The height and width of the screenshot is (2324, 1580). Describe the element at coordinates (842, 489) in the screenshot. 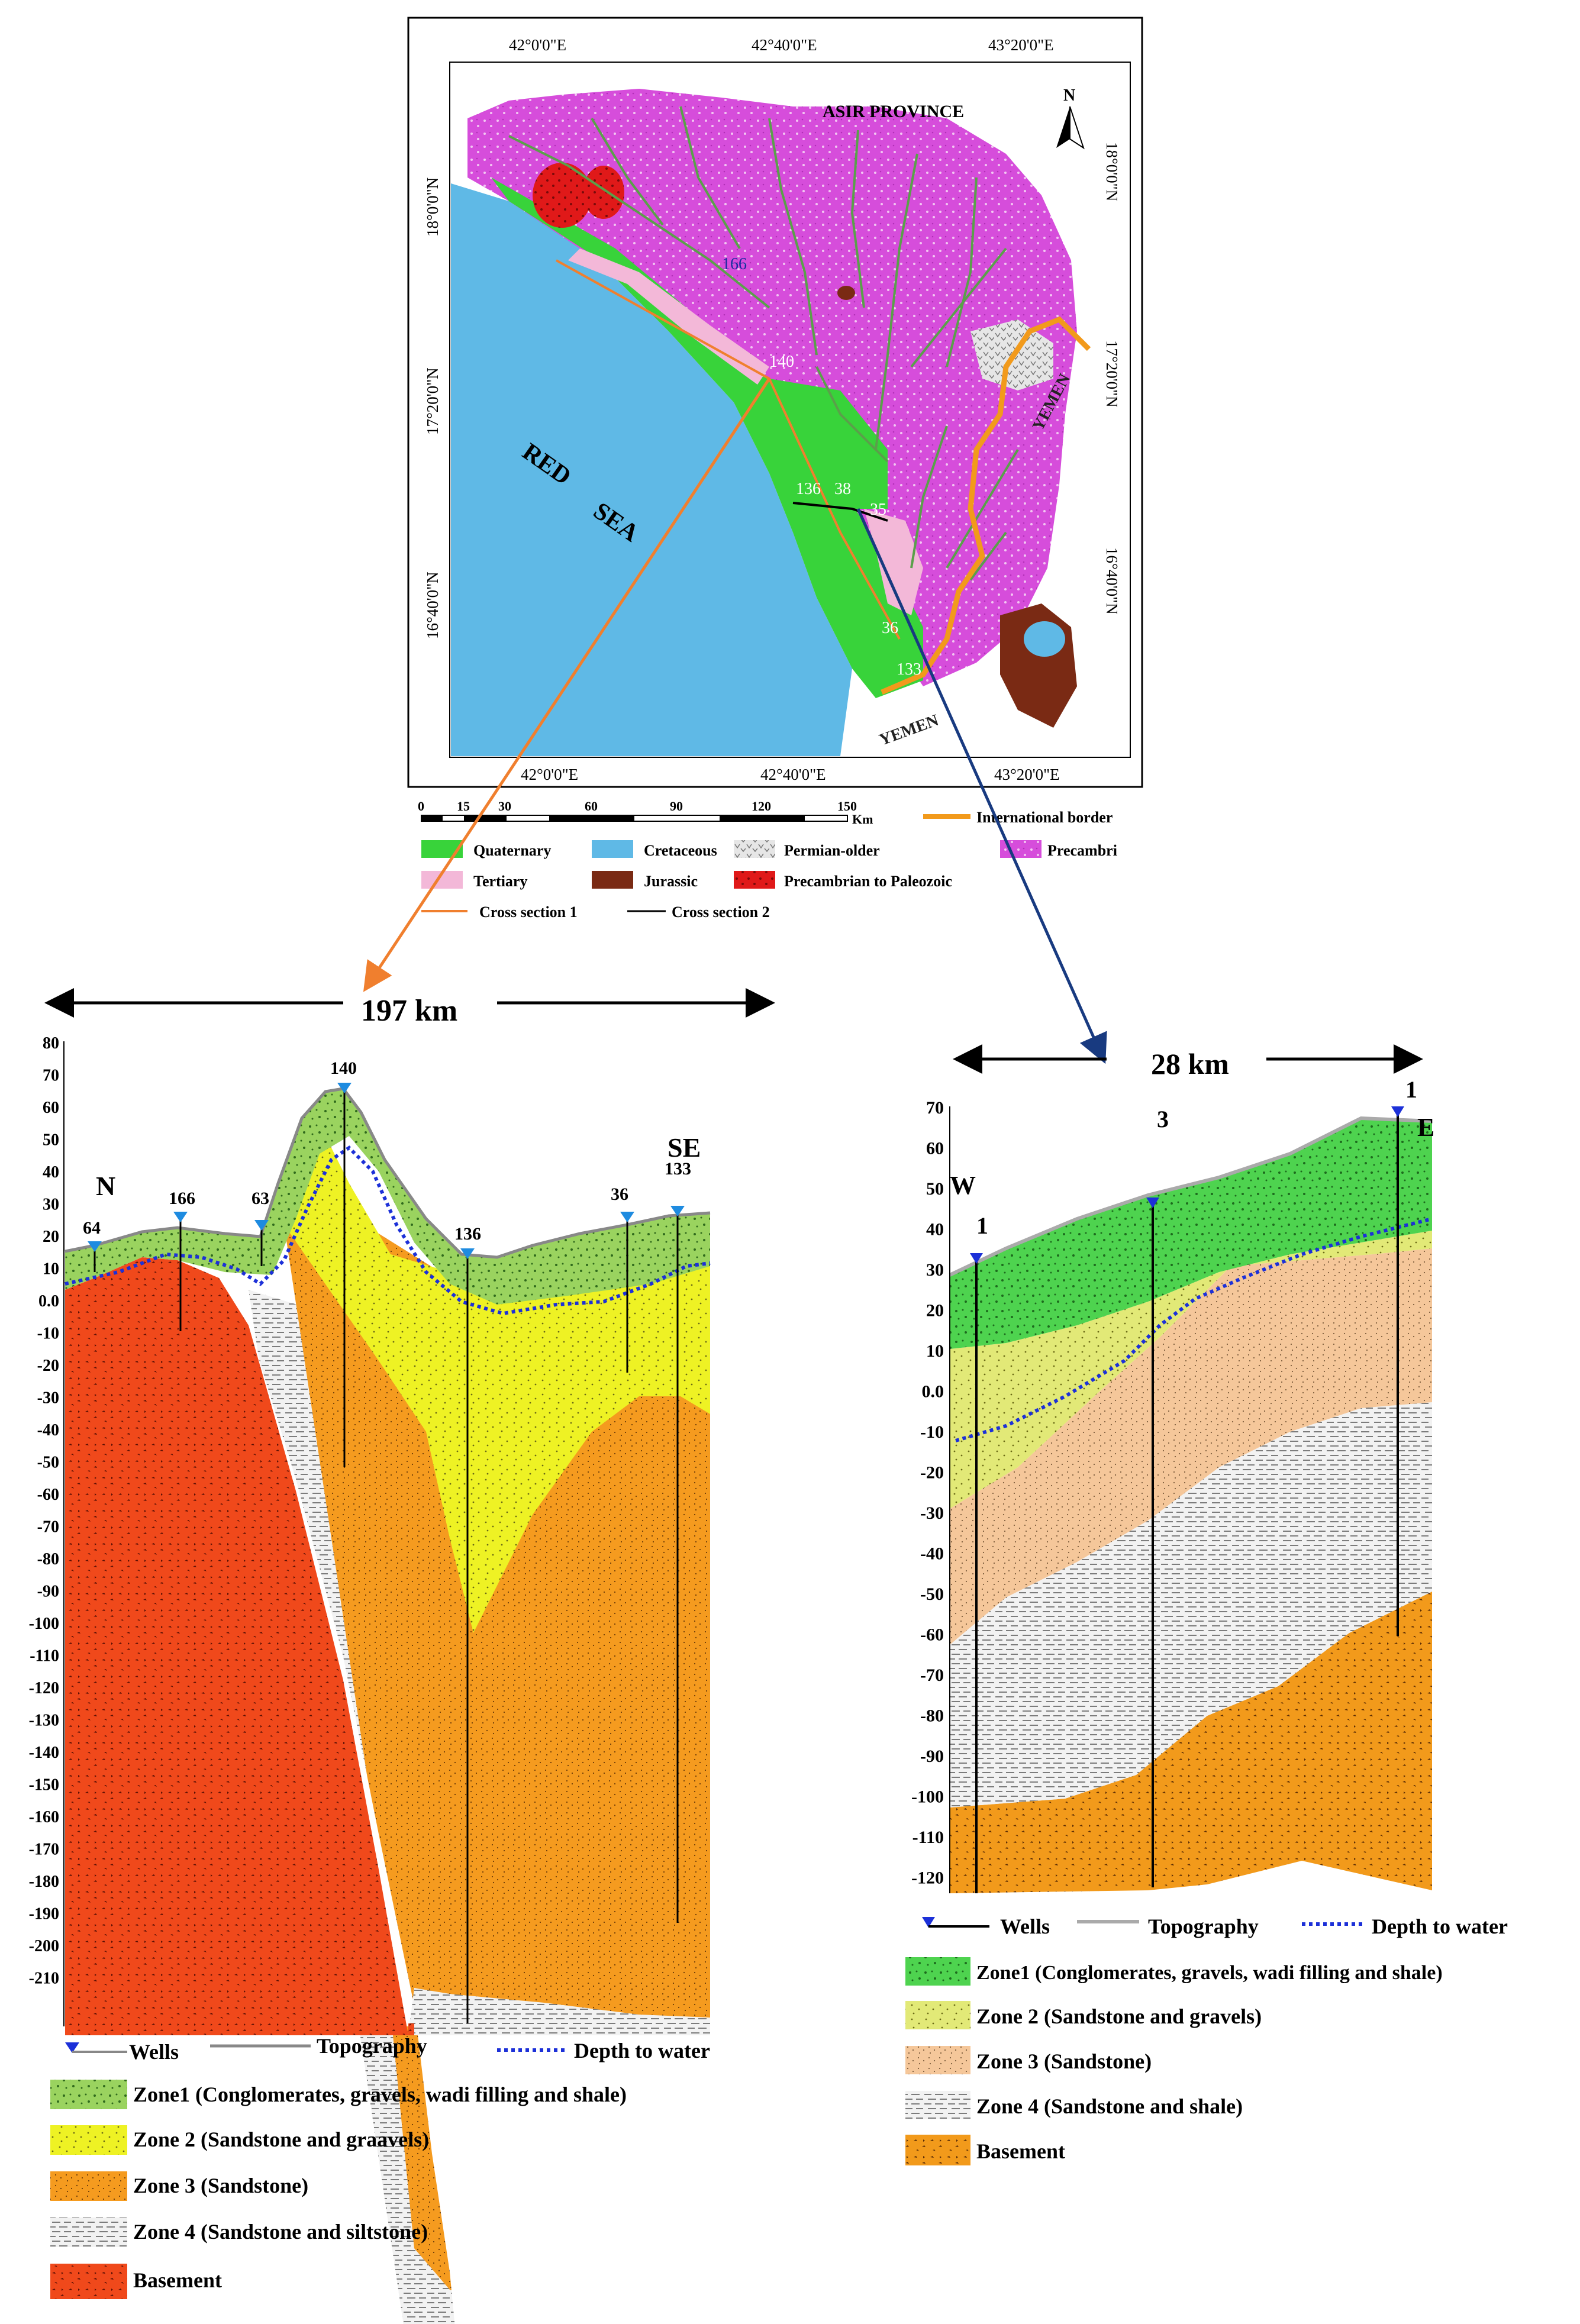

I see `map-well-38: 38` at that location.